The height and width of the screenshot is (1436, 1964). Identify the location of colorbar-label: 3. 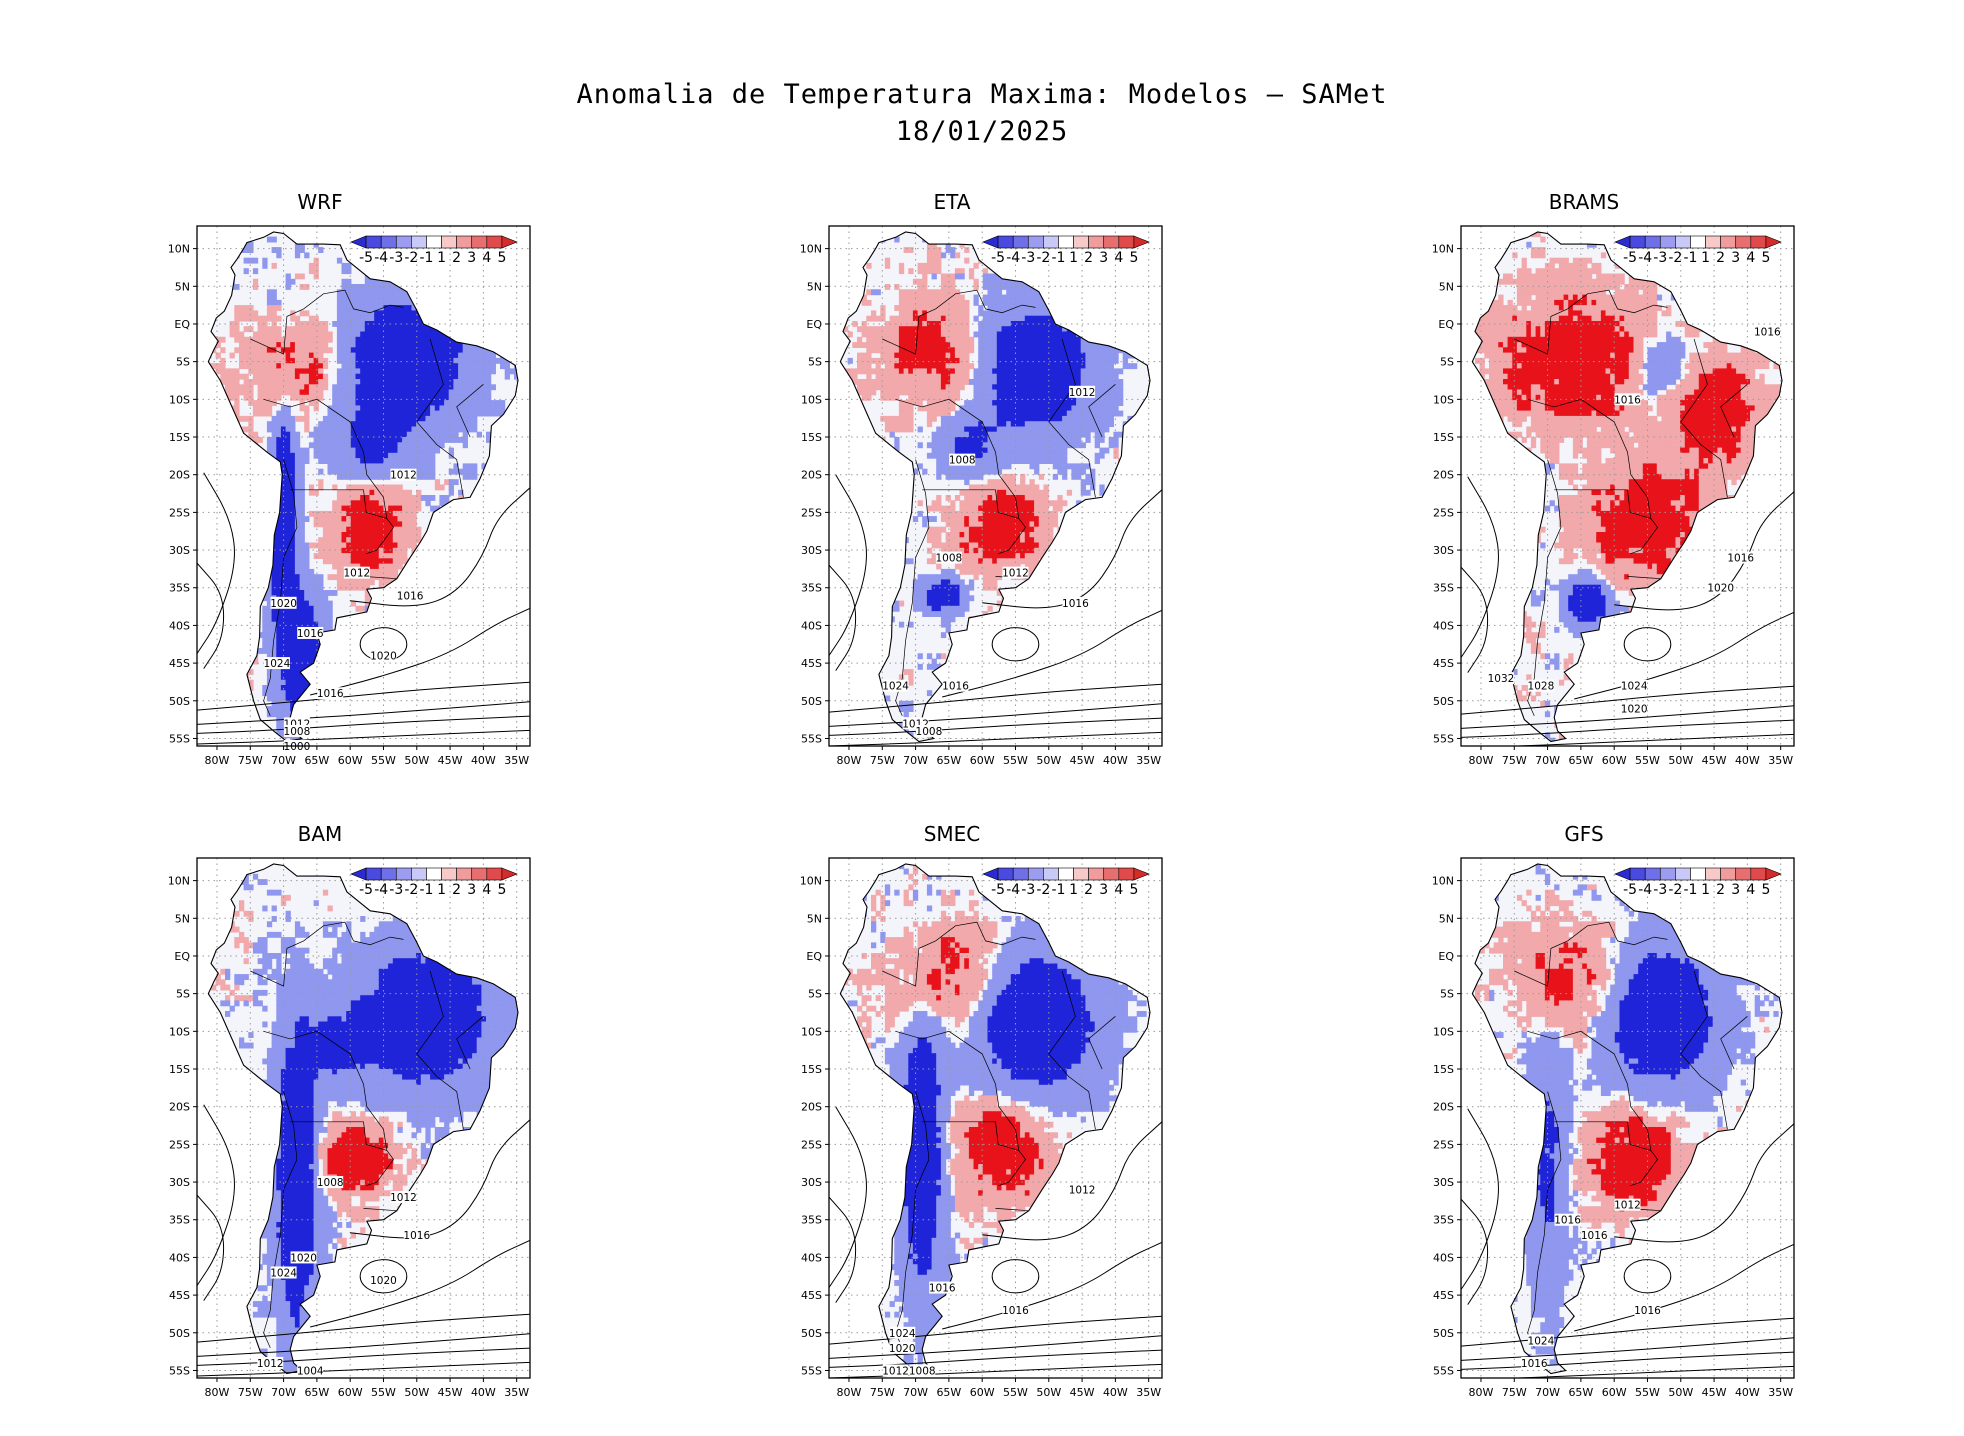
(1735, 258).